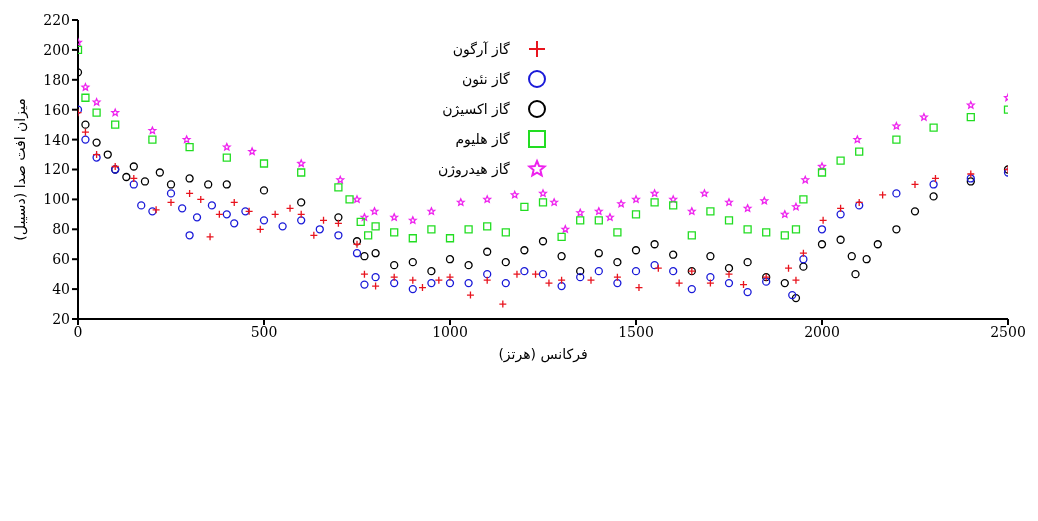  What do you see at coordinates (485, 79) in the screenshot?
I see `legend-label: گاز نئون` at bounding box center [485, 79].